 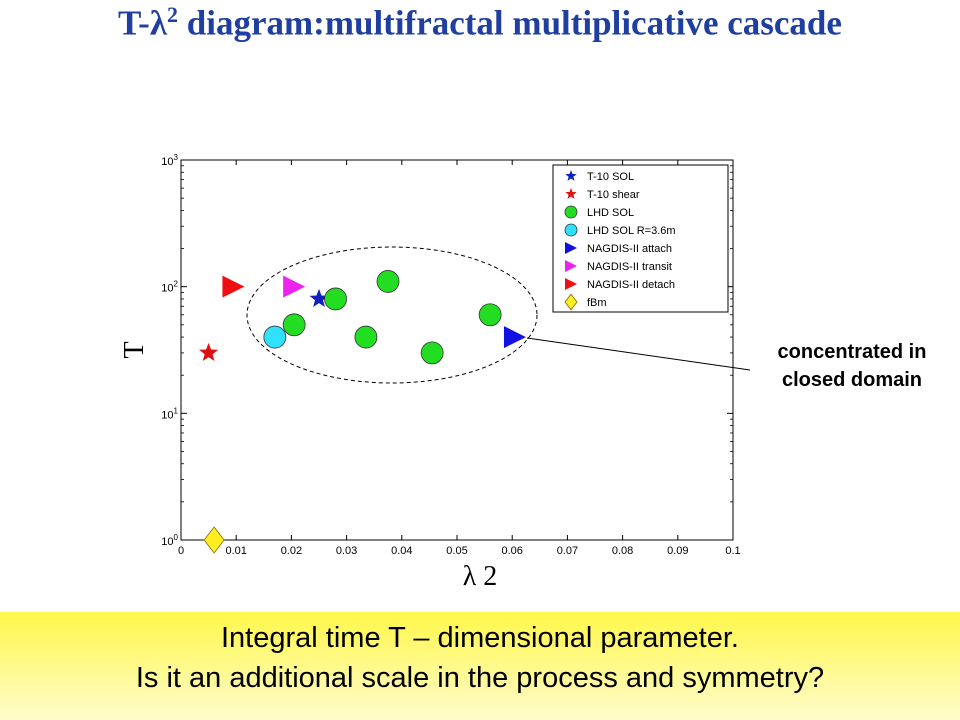 I want to click on legend-label: fBm, so click(x=597, y=303).